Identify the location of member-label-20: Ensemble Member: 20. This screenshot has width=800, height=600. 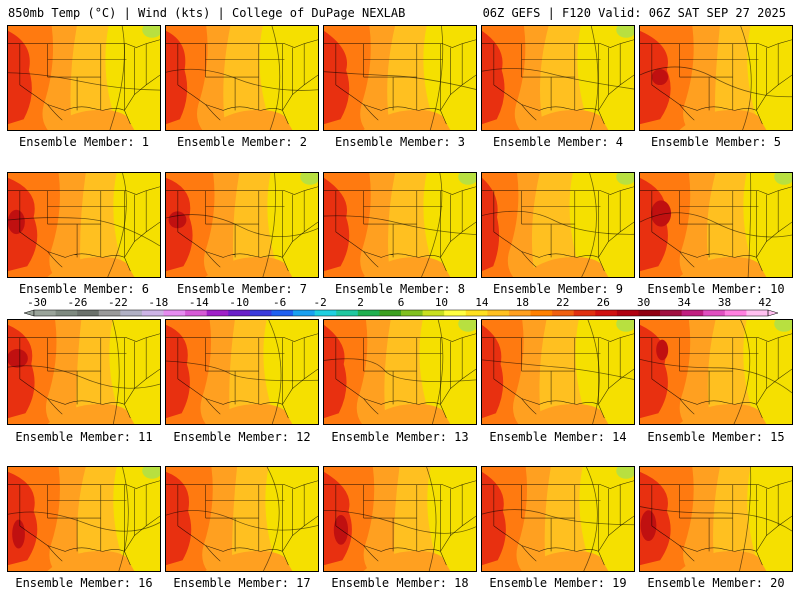
(716, 583).